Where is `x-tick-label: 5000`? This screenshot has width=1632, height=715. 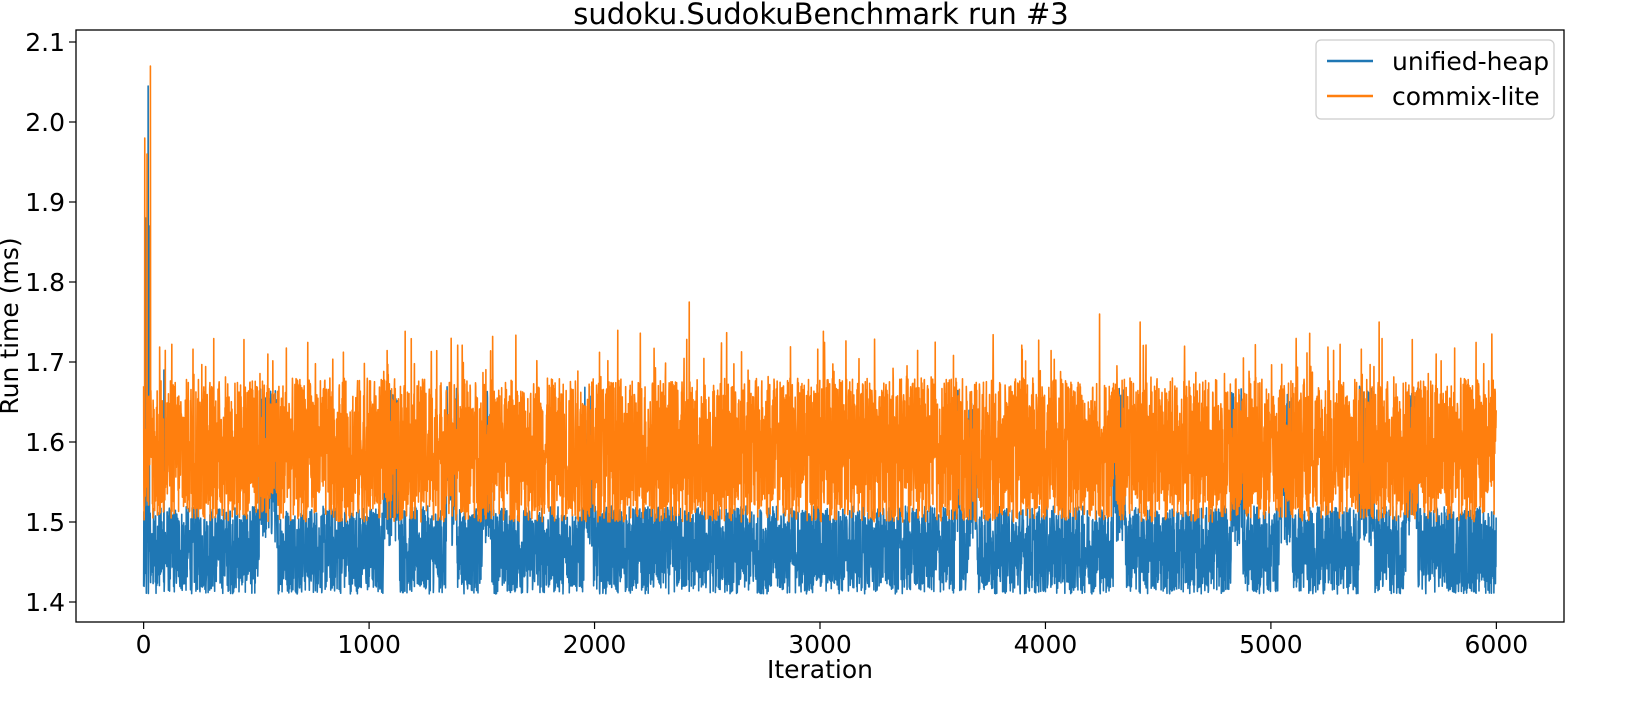 x-tick-label: 5000 is located at coordinates (1271, 644).